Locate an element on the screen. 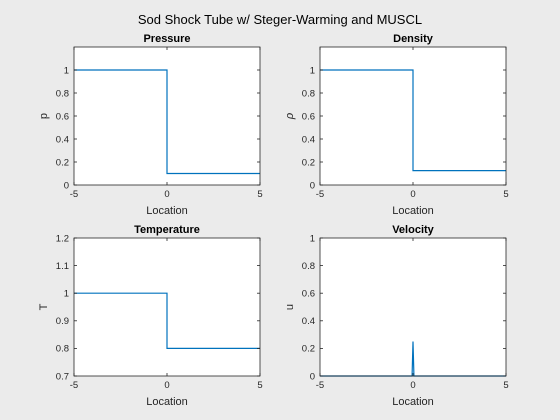 The image size is (560, 420). pressure-x-tick-label: 0 is located at coordinates (166, 194).